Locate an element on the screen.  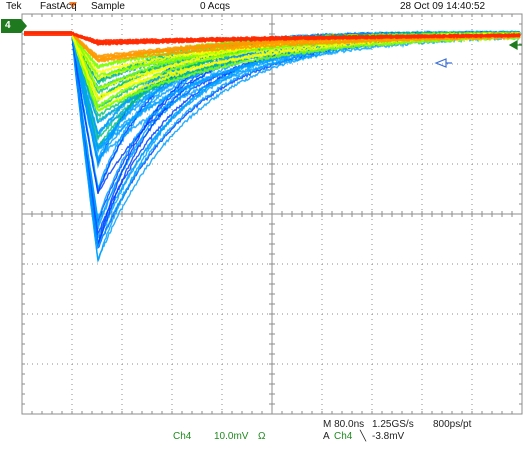
channel-marker: 4 is located at coordinates (14, 26).